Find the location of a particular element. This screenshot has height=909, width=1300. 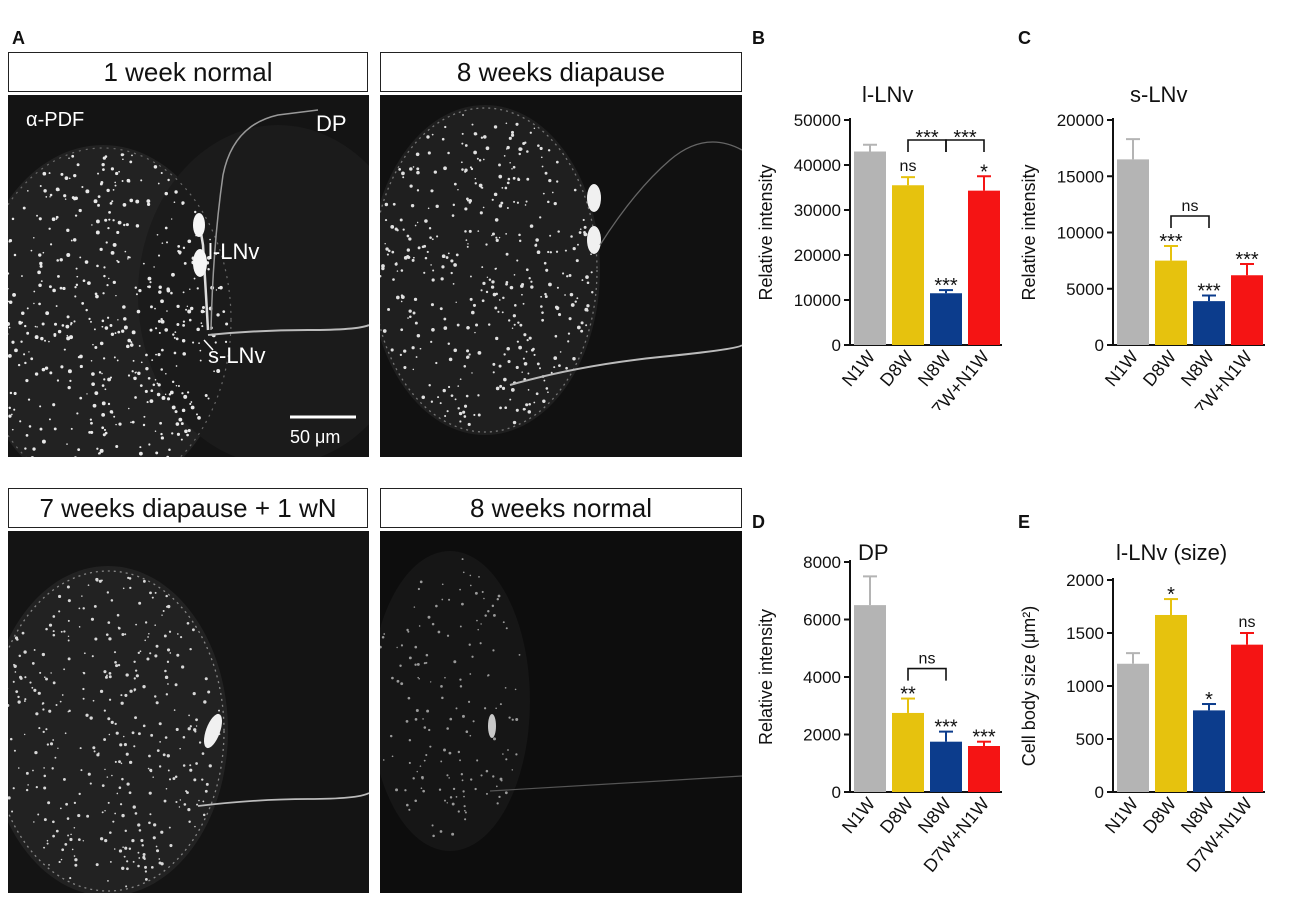

bar-D8W is located at coordinates (908, 265).